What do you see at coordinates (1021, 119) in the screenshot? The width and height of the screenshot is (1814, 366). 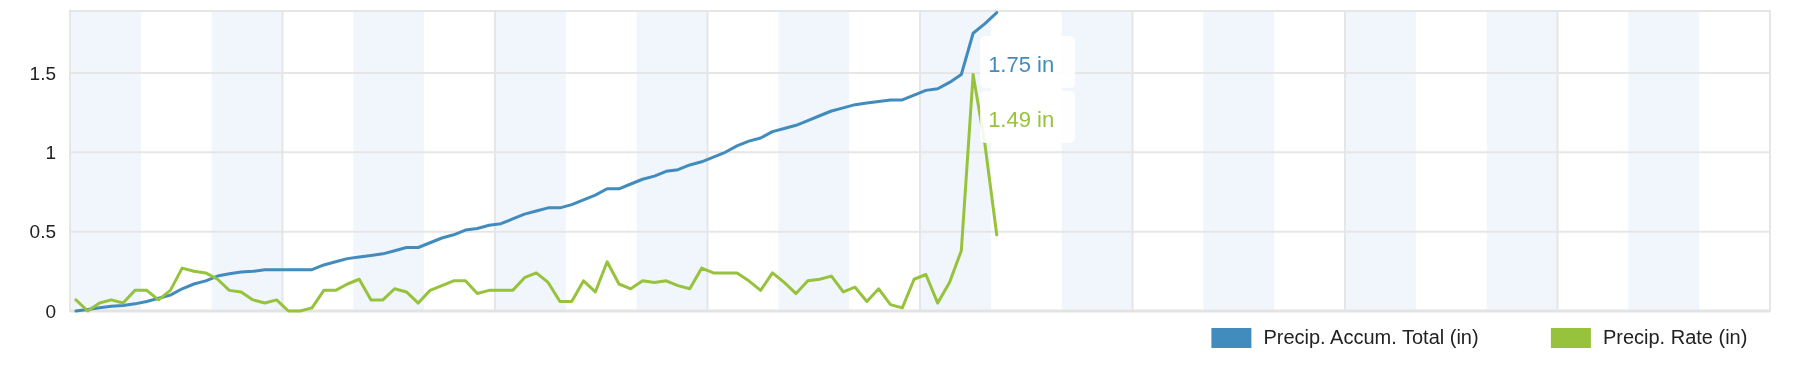 I see `annotation: 1.49 in` at bounding box center [1021, 119].